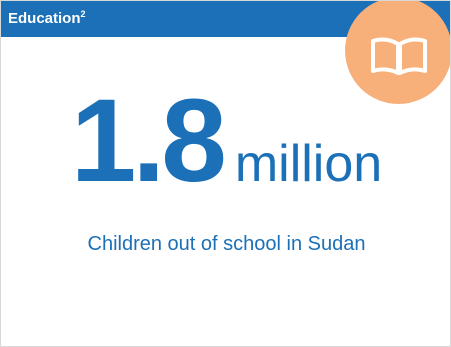 Image resolution: width=451 pixels, height=347 pixels. What do you see at coordinates (44, 18) in the screenshot?
I see `card-title-text: Education` at bounding box center [44, 18].